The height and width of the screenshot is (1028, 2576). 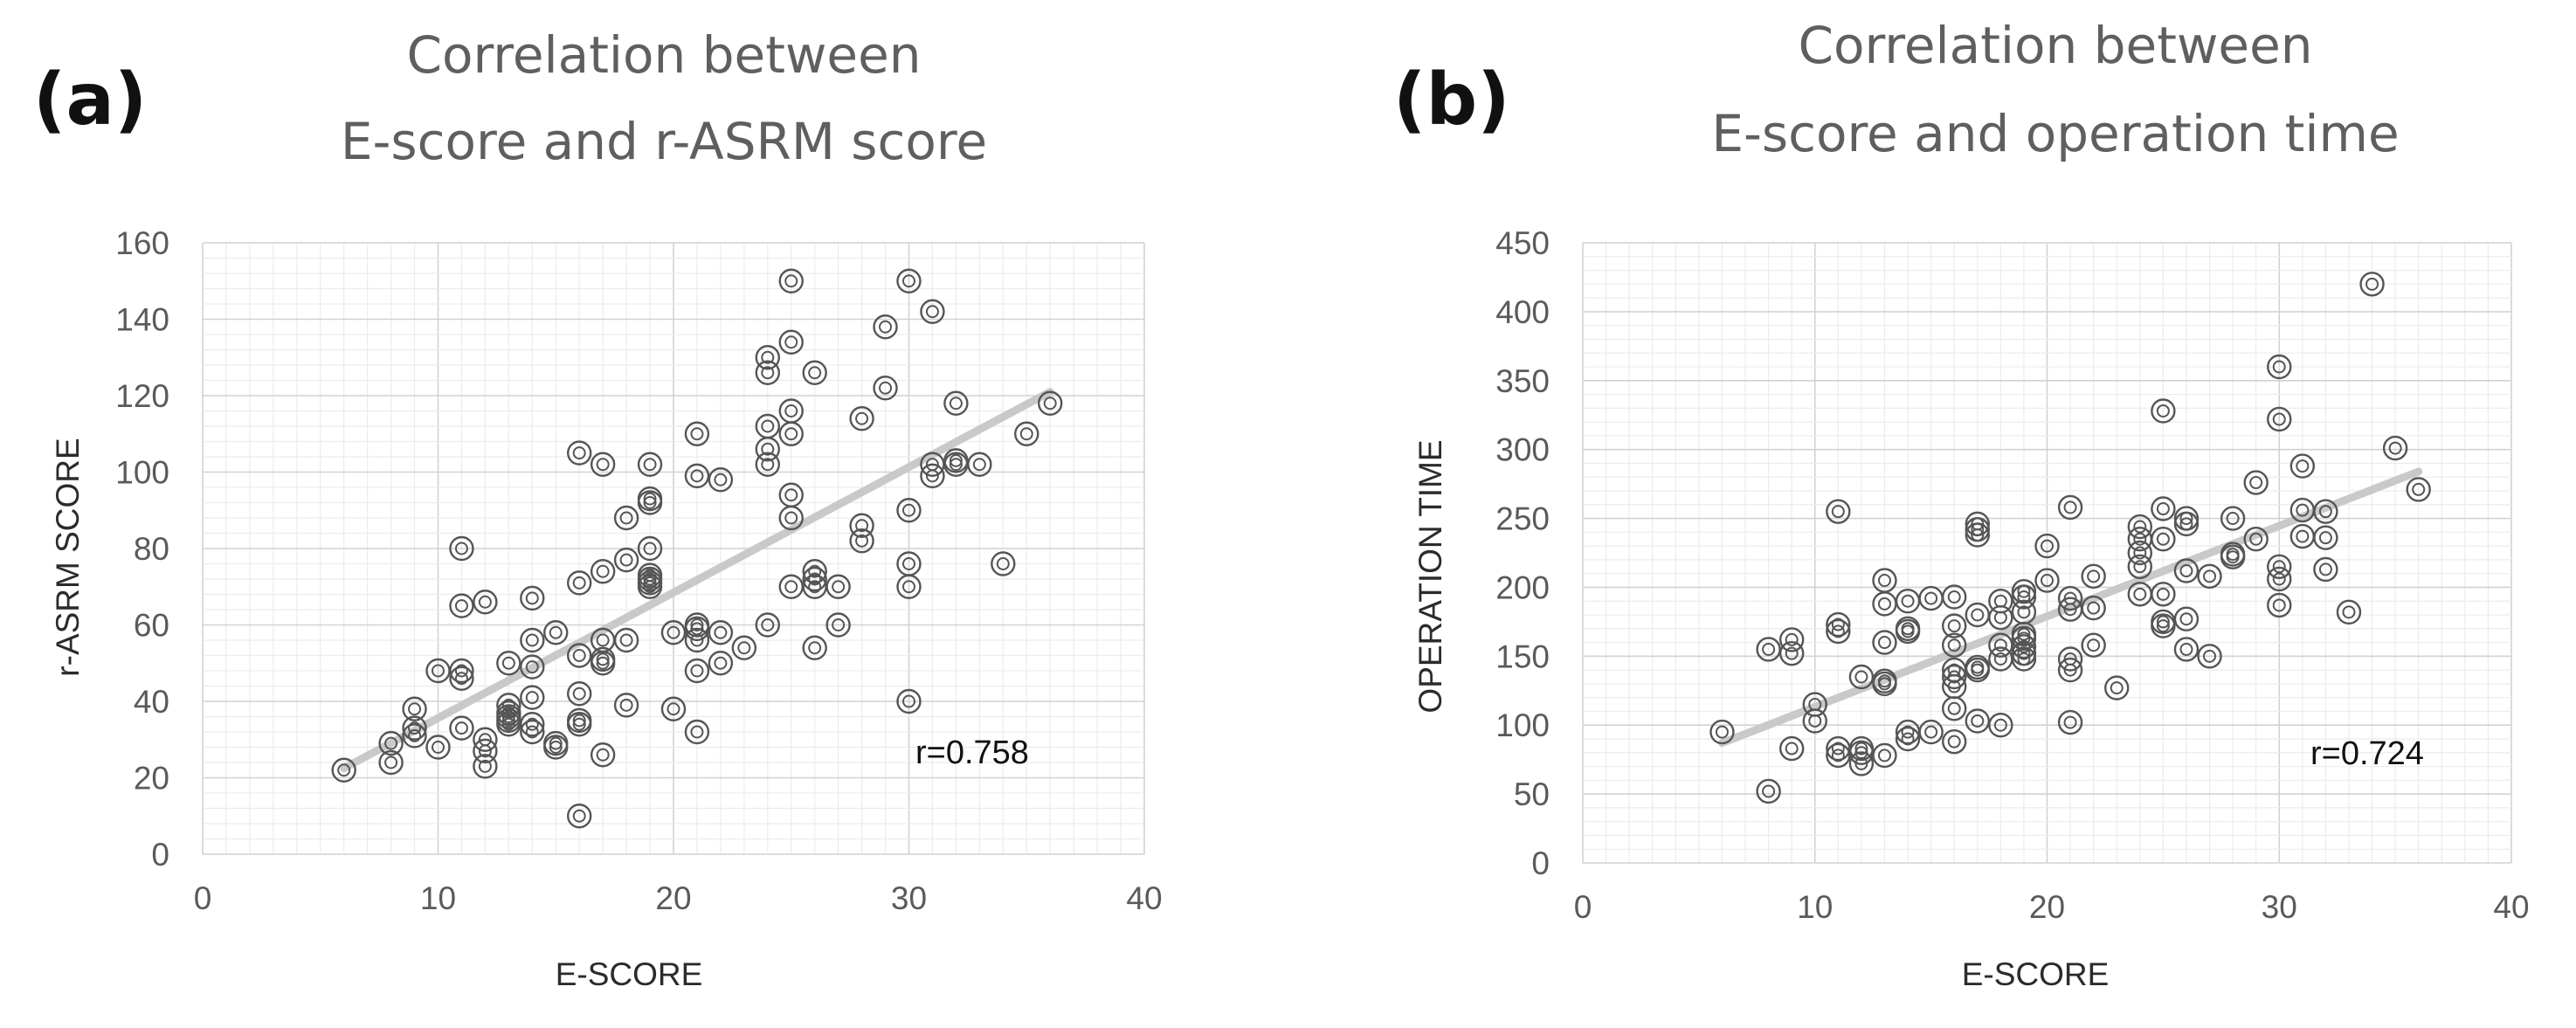 What do you see at coordinates (1540, 863) in the screenshot?
I see `panel-b-y-tick-label: 0` at bounding box center [1540, 863].